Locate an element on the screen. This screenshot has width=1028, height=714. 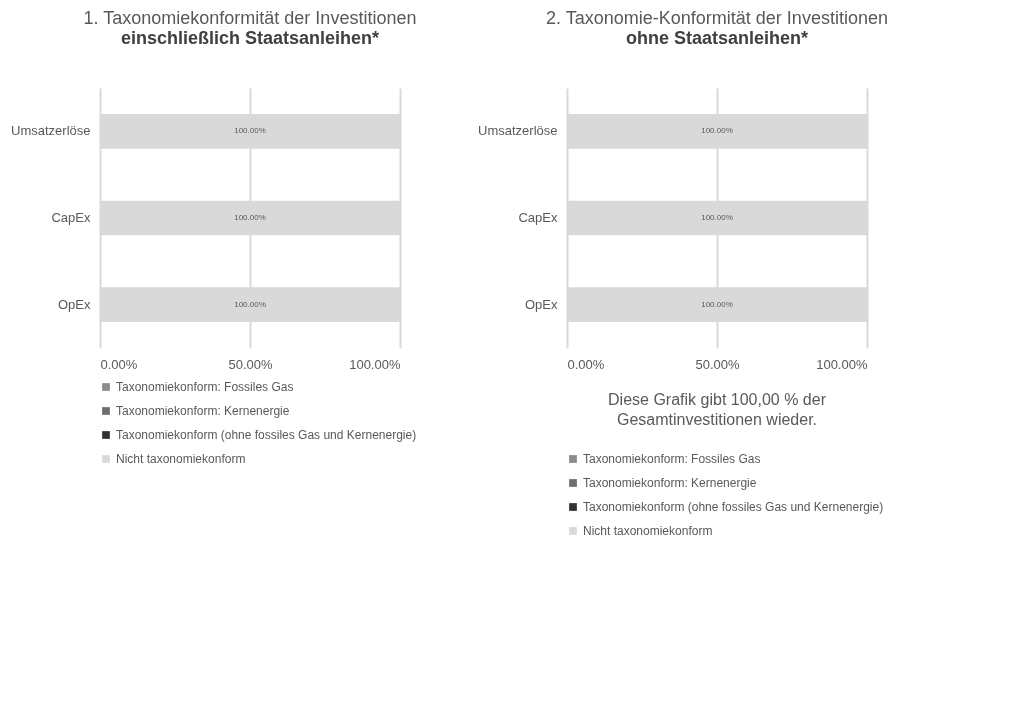
text: Diese Grafik gibt 100,00 % der Gesamtinvestitionen wieder. is located at coordinates (717, 409).